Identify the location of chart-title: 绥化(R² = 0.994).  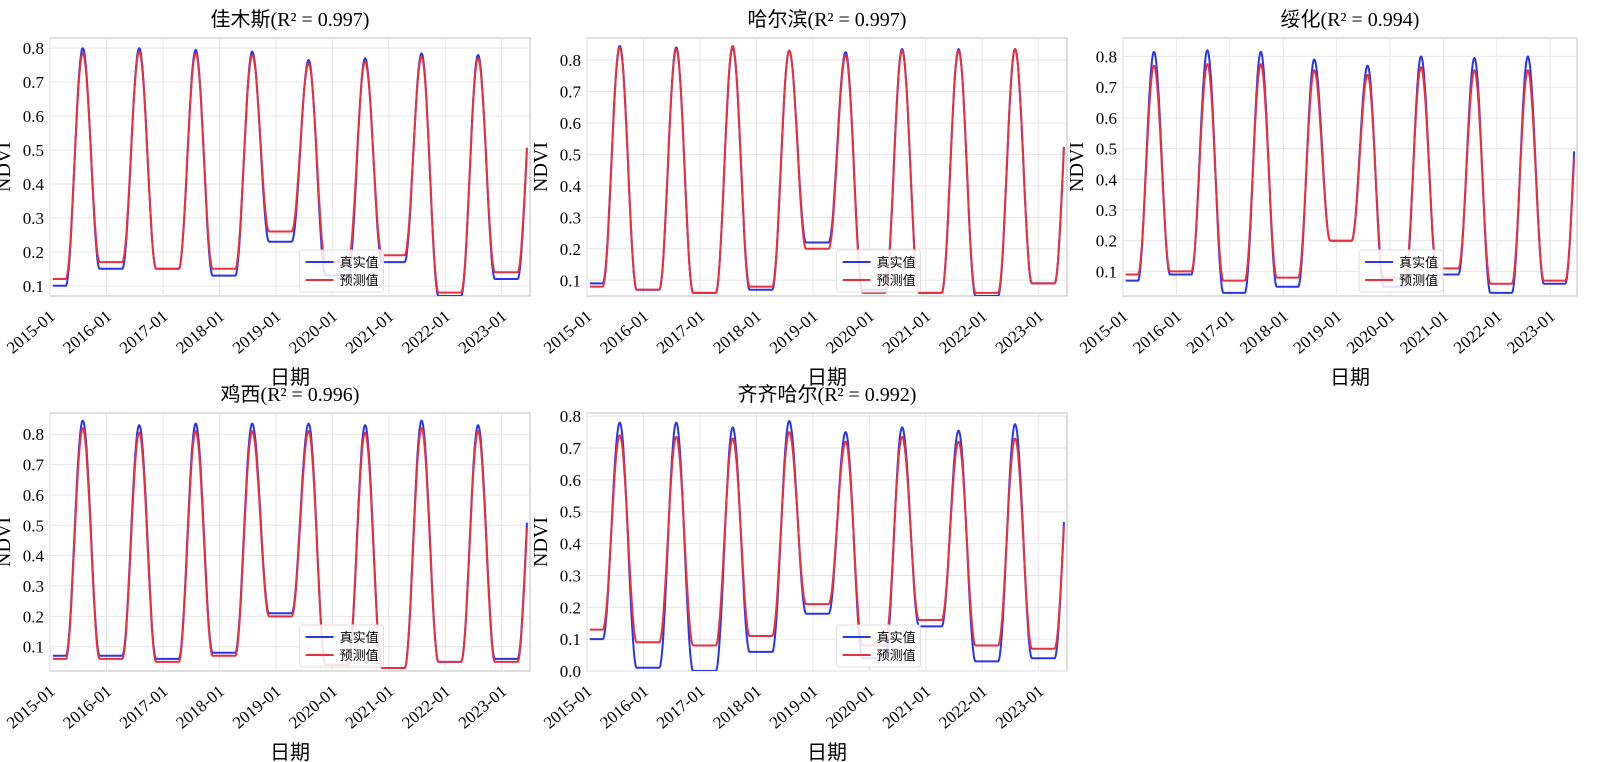
(1350, 19).